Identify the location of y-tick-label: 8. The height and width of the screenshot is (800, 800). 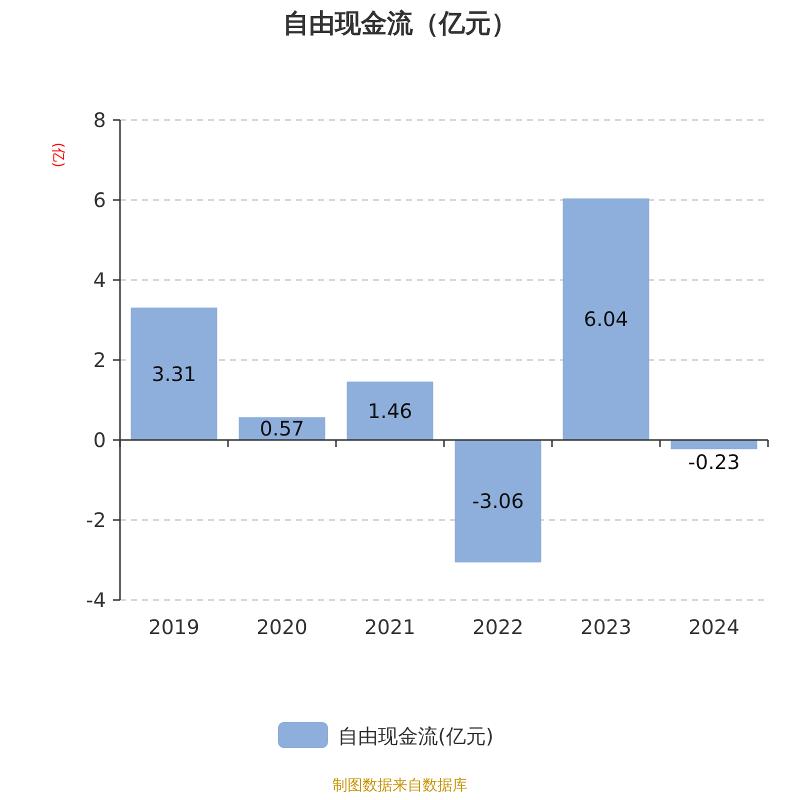
(99, 120).